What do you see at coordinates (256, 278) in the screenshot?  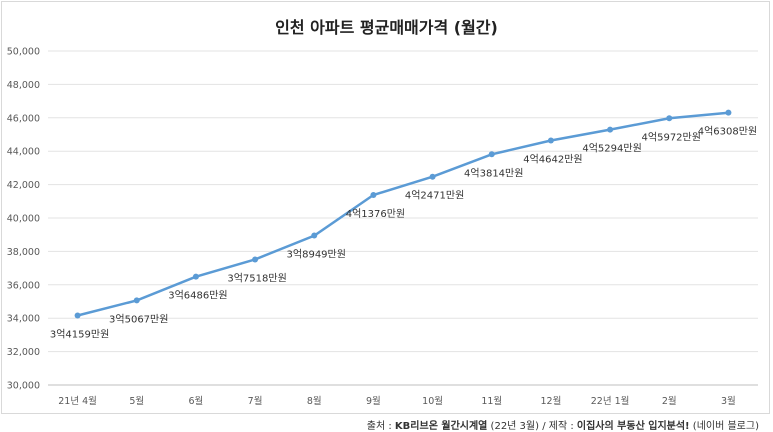 I see `data-label: 3억7518만원` at bounding box center [256, 278].